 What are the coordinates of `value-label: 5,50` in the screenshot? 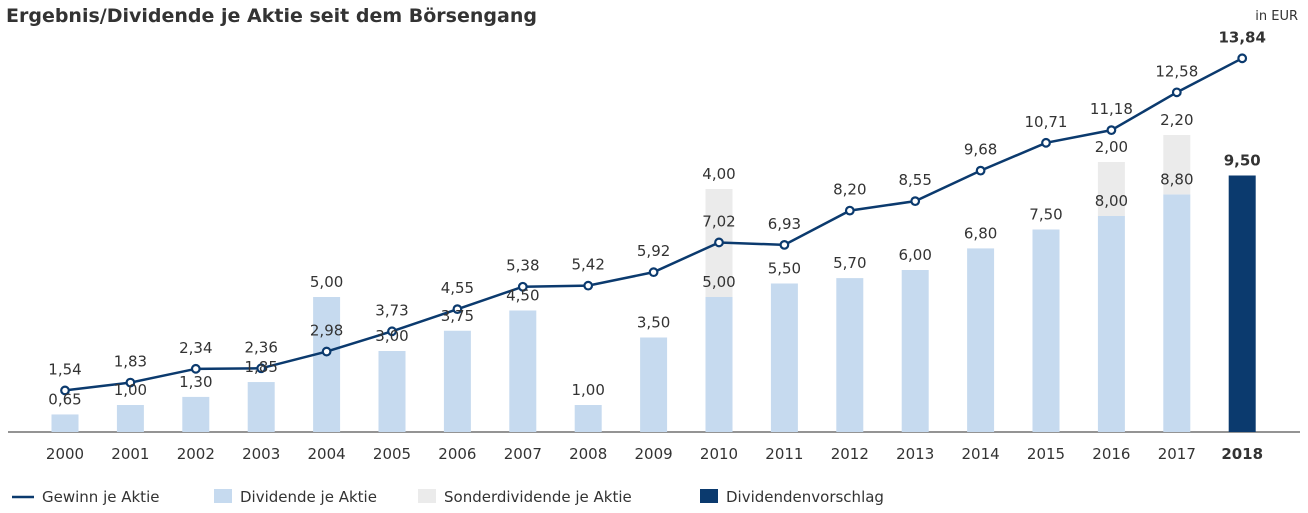 It's located at (784, 269).